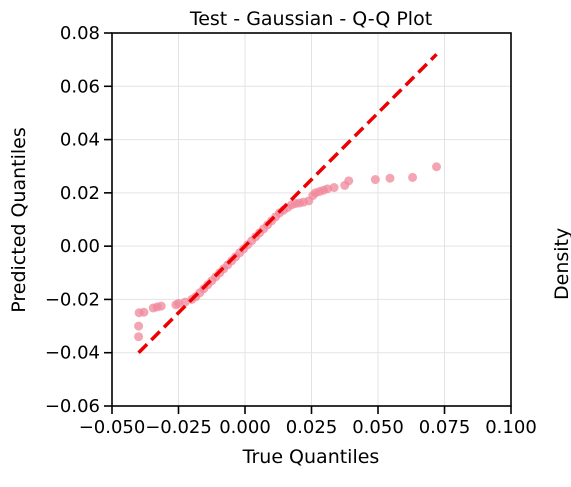 The width and height of the screenshot is (571, 487). I want to click on x-tick-label: −0.050, so click(112, 427).